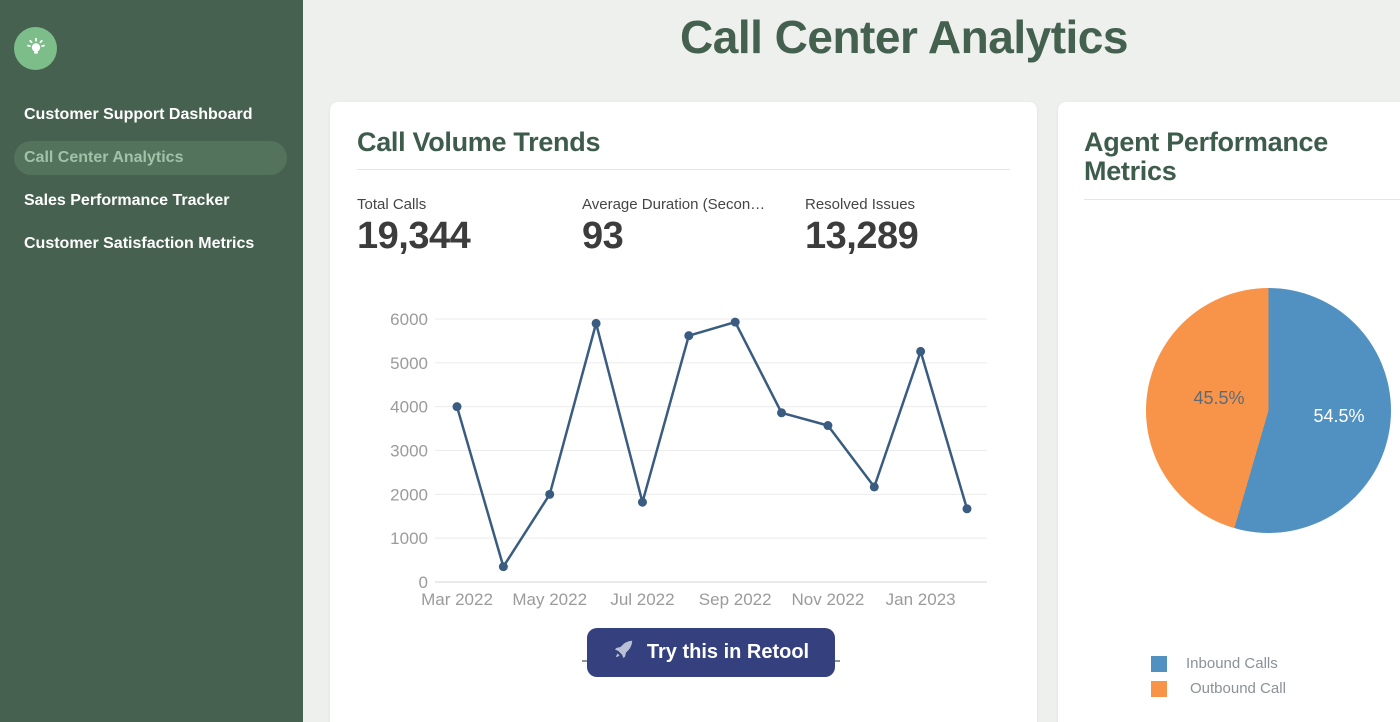  Describe the element at coordinates (623, 652) in the screenshot. I see `rocket-icon` at that location.